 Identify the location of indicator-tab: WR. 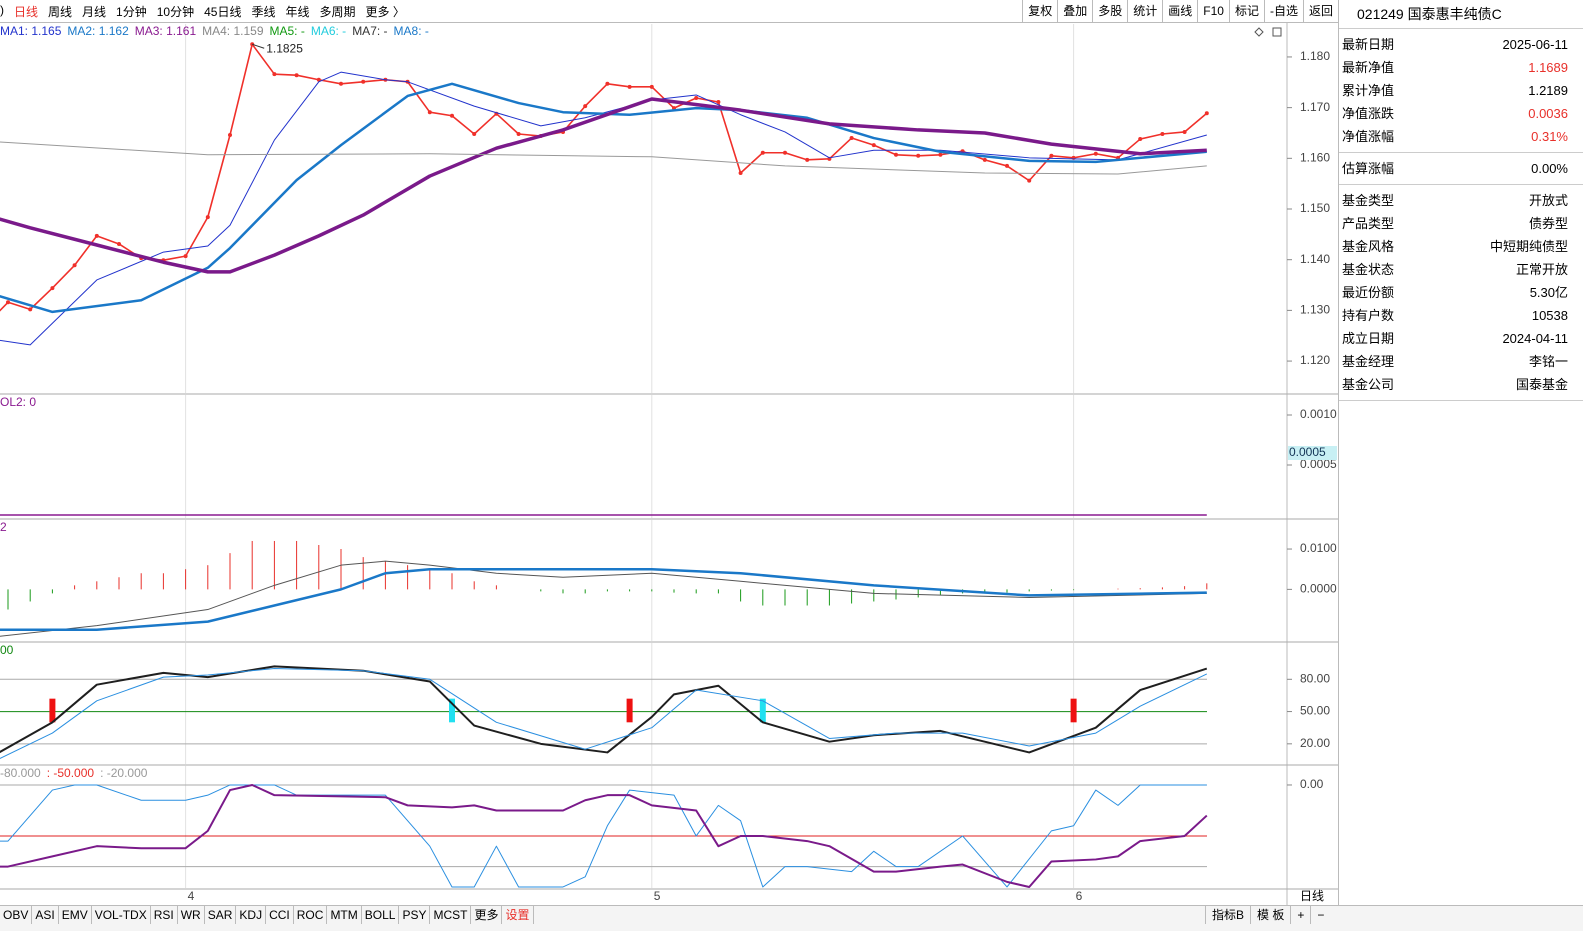
(191, 915).